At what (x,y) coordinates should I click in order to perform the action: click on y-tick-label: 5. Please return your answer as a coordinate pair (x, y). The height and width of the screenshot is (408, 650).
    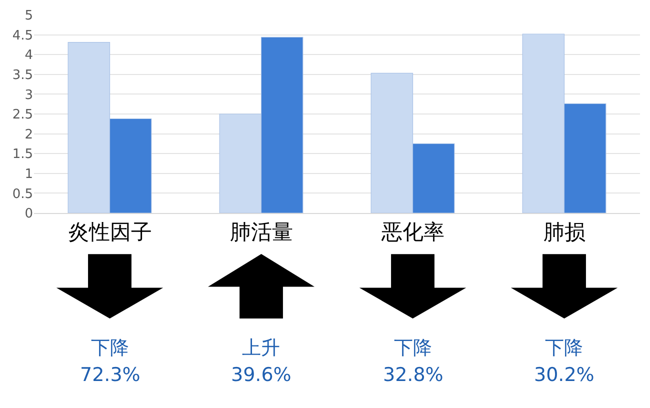
    Looking at the image, I should click on (28, 16).